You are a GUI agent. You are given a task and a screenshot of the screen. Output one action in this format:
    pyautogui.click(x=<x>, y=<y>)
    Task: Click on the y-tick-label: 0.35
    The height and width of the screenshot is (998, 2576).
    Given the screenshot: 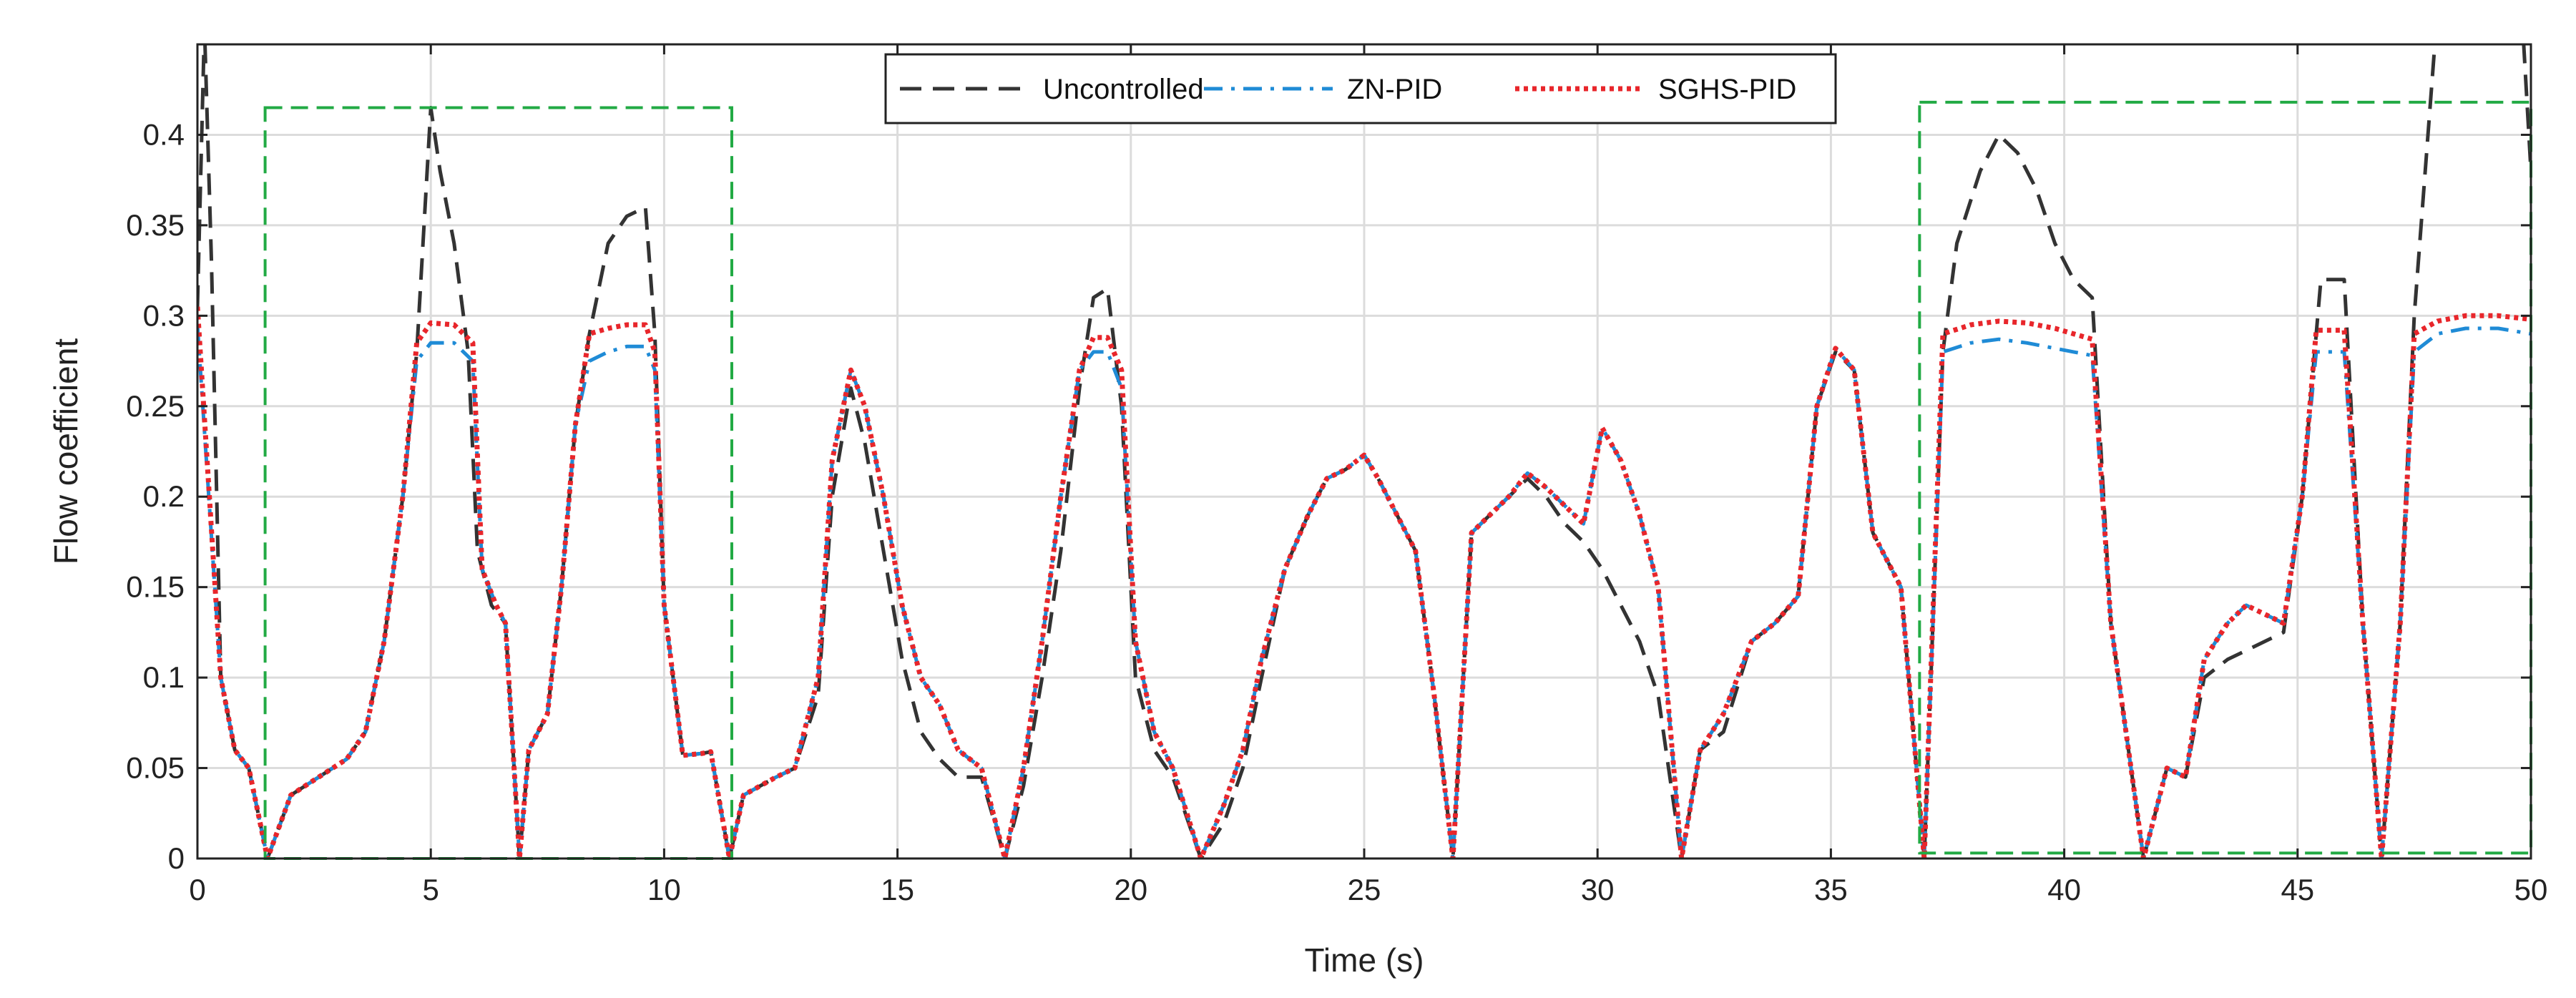 What is the action you would take?
    pyautogui.click(x=155, y=225)
    